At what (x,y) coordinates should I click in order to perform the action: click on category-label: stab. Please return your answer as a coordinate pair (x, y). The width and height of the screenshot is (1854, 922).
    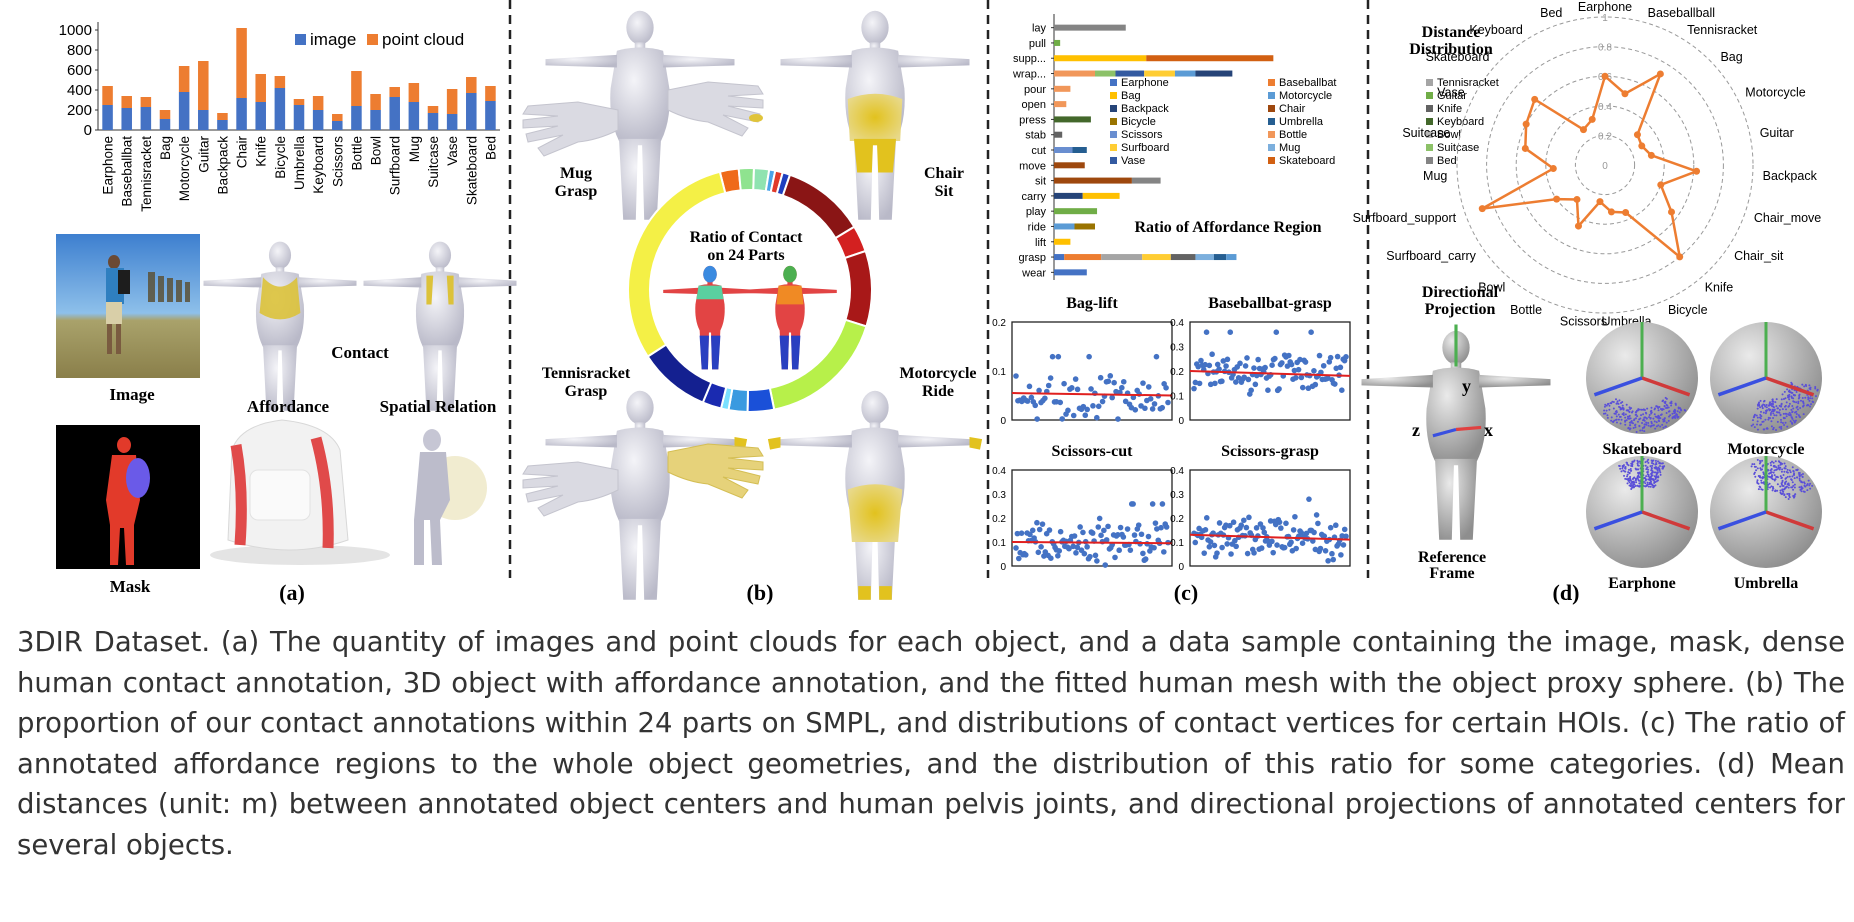
    Looking at the image, I should click on (1035, 136).